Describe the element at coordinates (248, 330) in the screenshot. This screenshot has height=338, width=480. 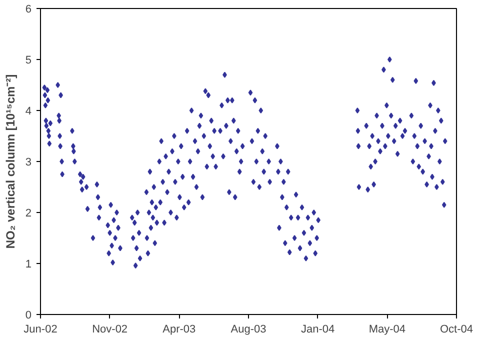
I see `x-tick-label: Aug-03` at that location.